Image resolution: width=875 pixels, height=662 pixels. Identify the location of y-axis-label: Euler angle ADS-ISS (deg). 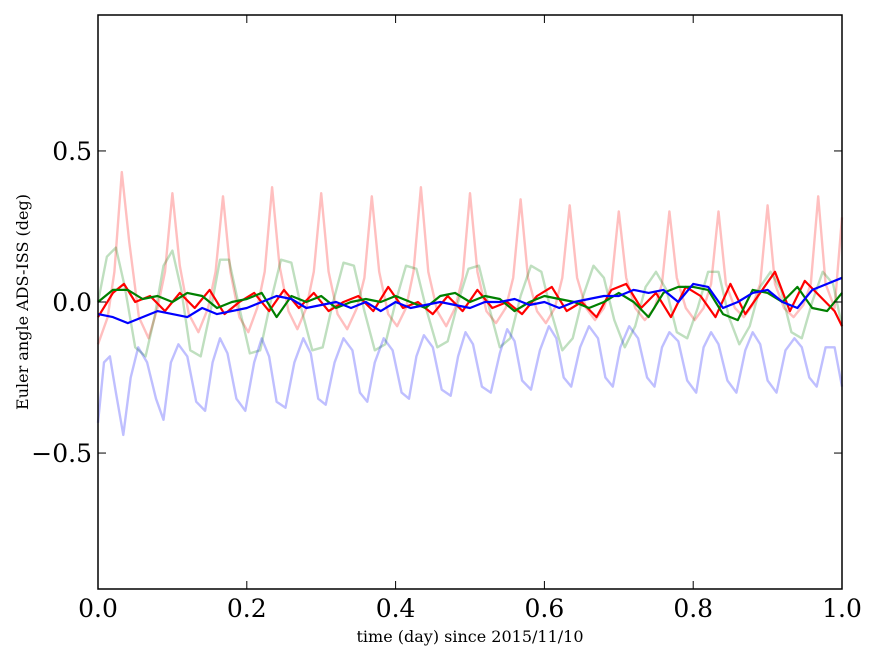
(22, 302).